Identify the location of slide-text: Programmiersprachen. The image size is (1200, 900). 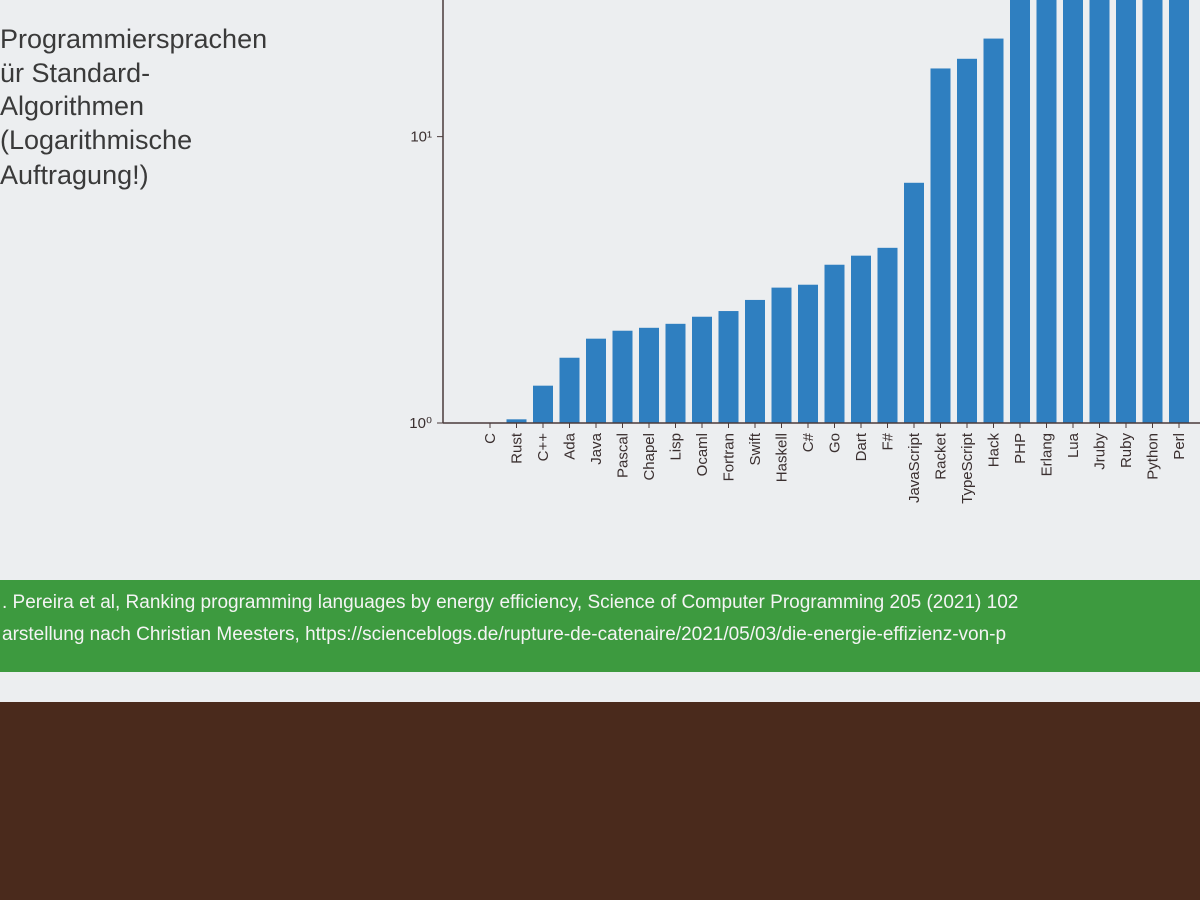
(133, 39).